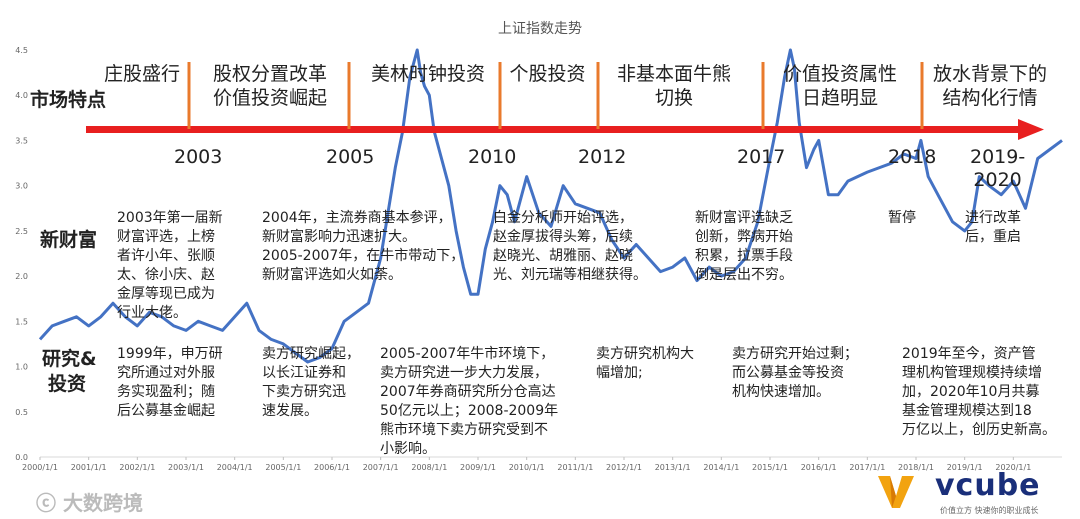  I want to click on x-tick-label: 2007/1/1, so click(381, 467).